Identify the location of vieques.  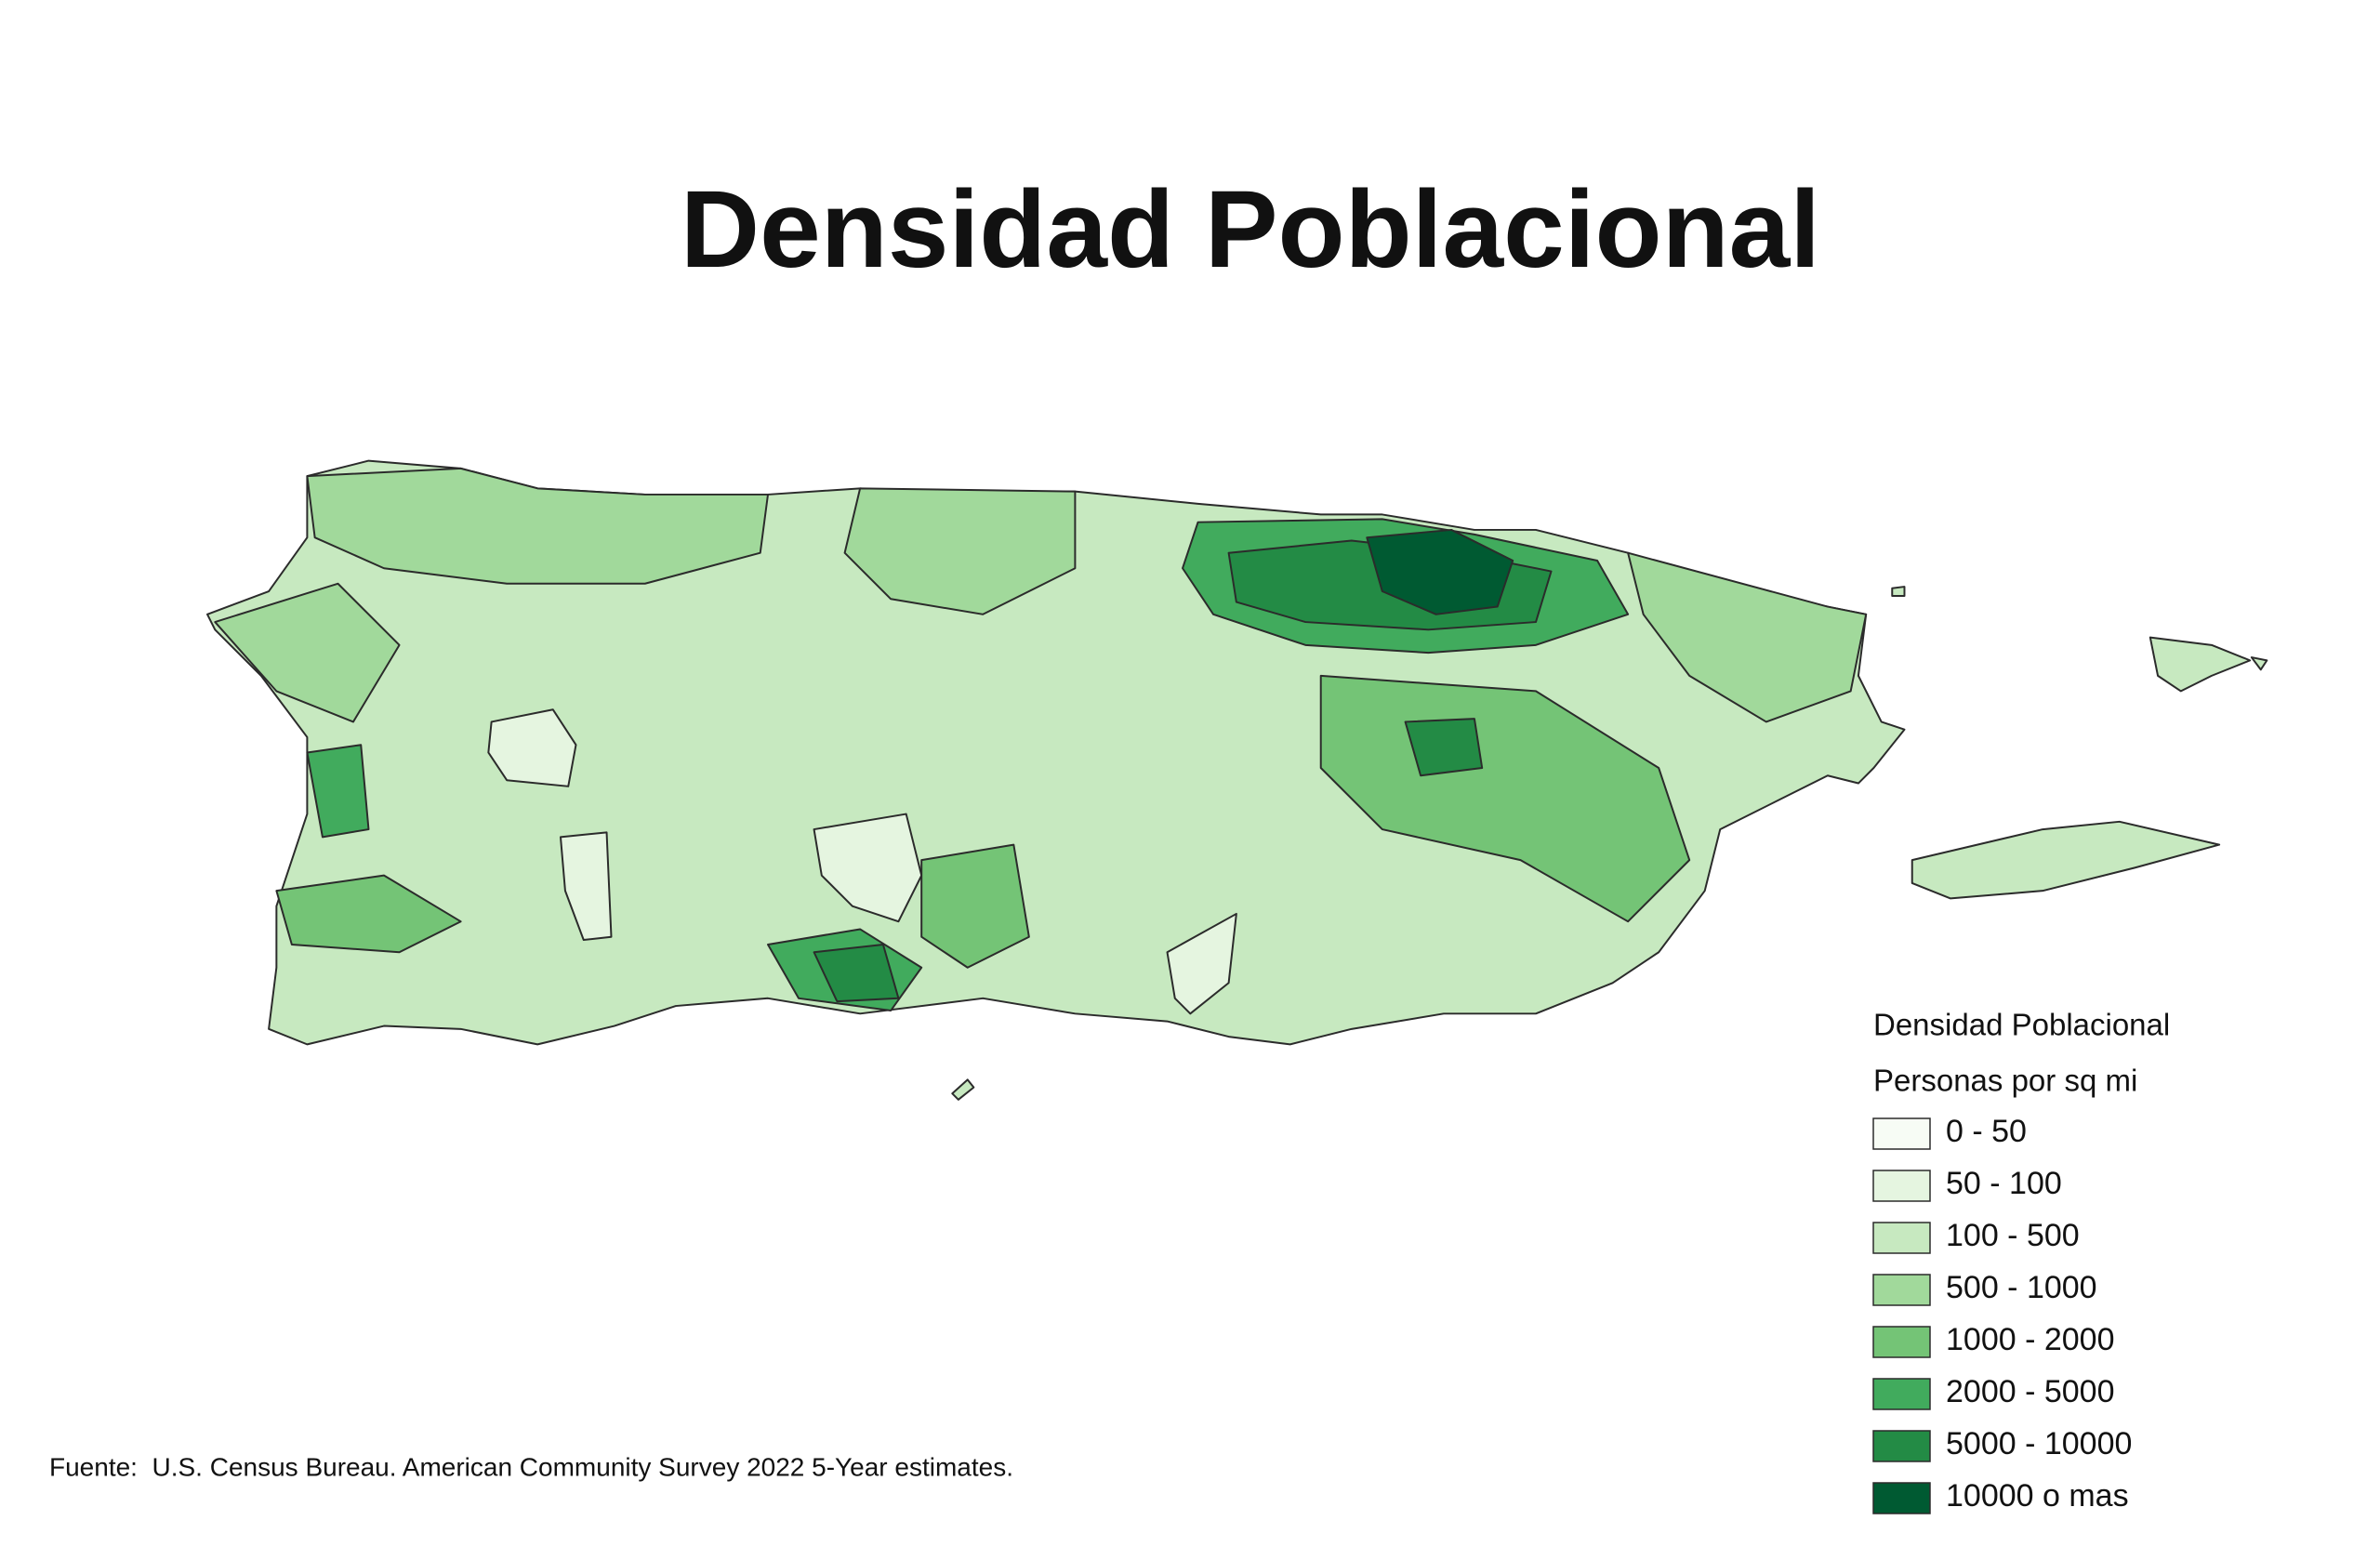
(2066, 860).